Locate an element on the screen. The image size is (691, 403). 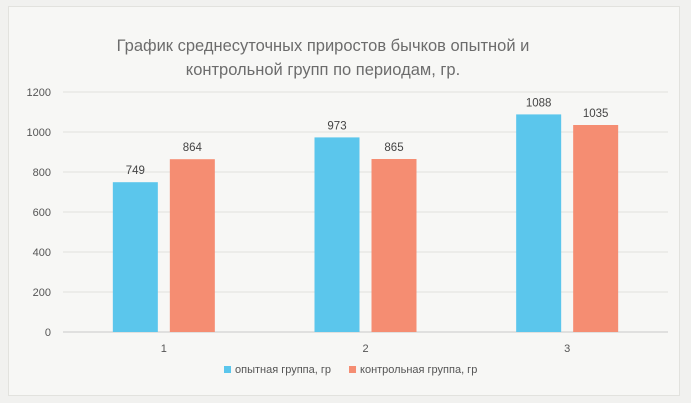
legend-label: опытная группа, гр is located at coordinates (283, 370).